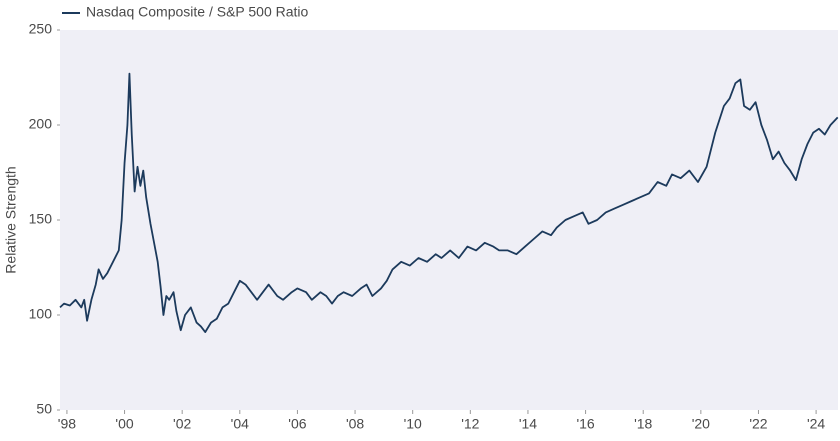 The image size is (840, 441). What do you see at coordinates (41, 219) in the screenshot?
I see `y-tick-label: 150` at bounding box center [41, 219].